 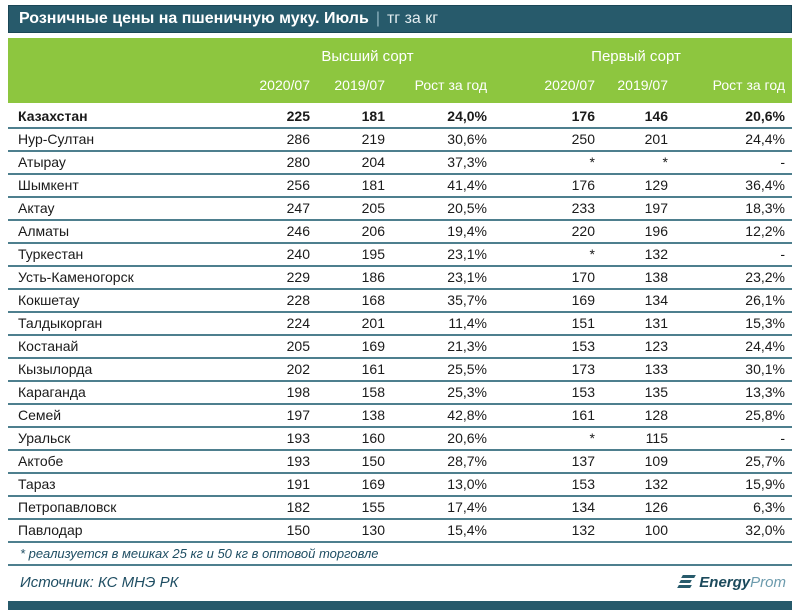 What do you see at coordinates (725, 582) in the screenshot?
I see `logo-text-bold: Energy` at bounding box center [725, 582].